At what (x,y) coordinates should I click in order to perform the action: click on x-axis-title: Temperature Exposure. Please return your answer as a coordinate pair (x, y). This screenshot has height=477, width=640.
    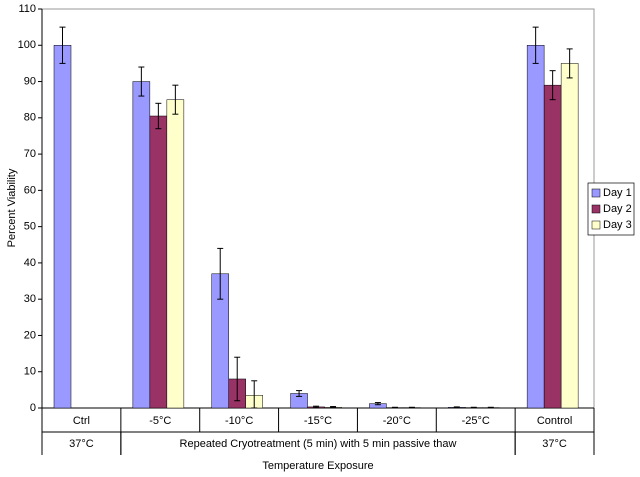
    Looking at the image, I should click on (317, 466).